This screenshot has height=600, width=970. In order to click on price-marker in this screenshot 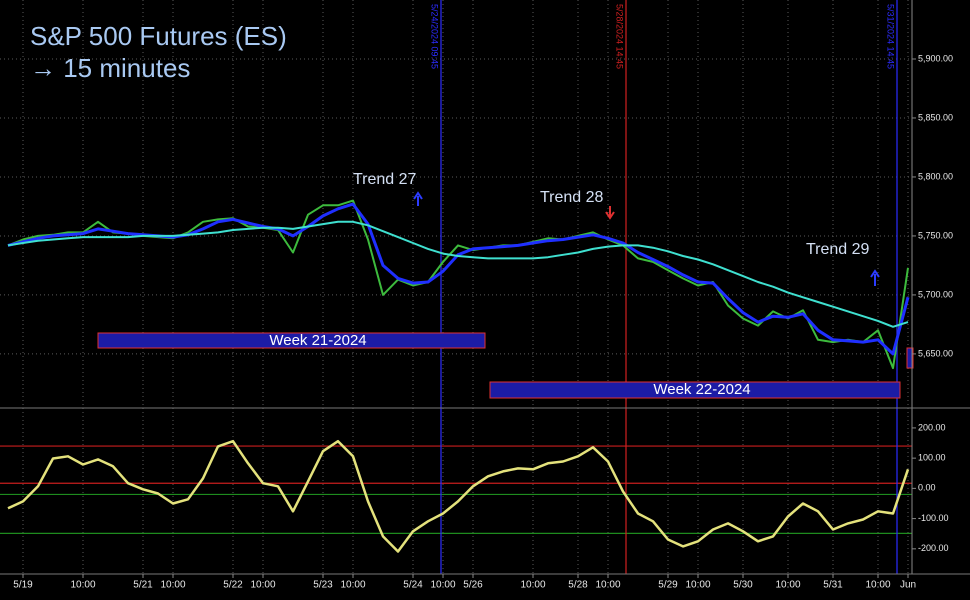, I will do `click(910, 358)`.